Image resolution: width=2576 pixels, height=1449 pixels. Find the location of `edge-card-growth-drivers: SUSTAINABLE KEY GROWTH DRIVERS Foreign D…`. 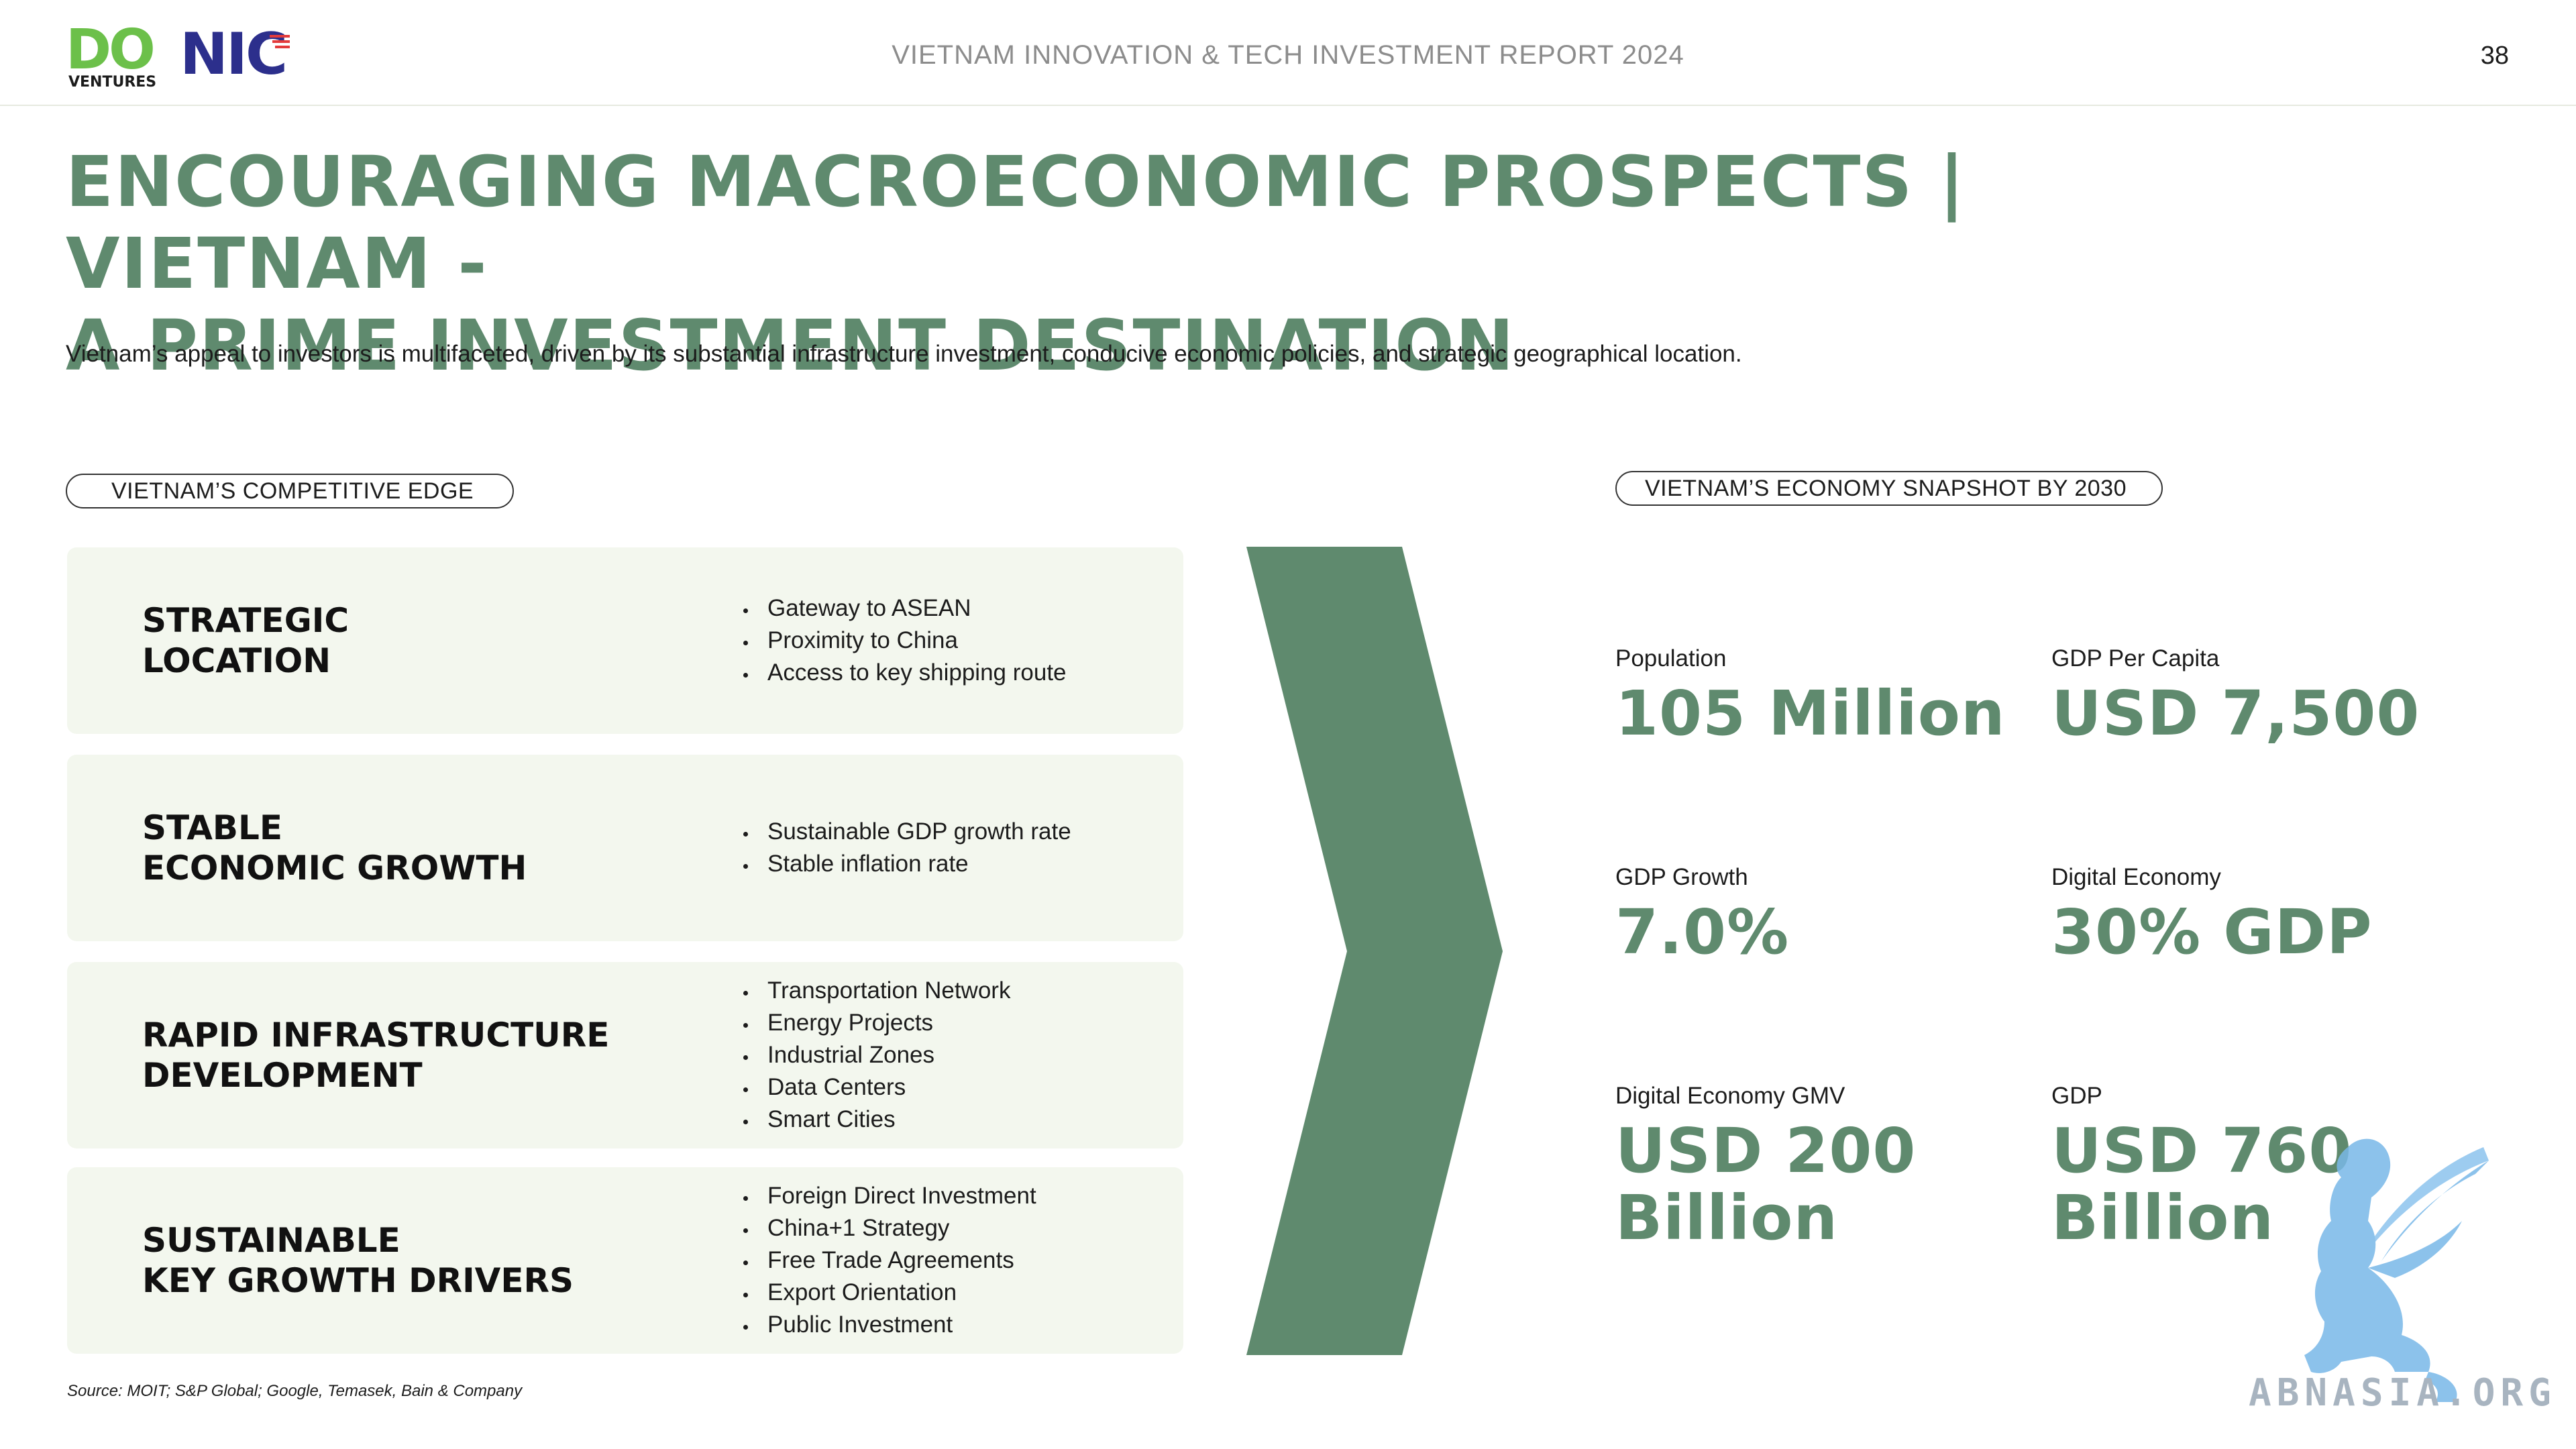

edge-card-growth-drivers: SUSTAINABLE KEY GROWTH DRIVERS Foreign D… is located at coordinates (625, 1260).